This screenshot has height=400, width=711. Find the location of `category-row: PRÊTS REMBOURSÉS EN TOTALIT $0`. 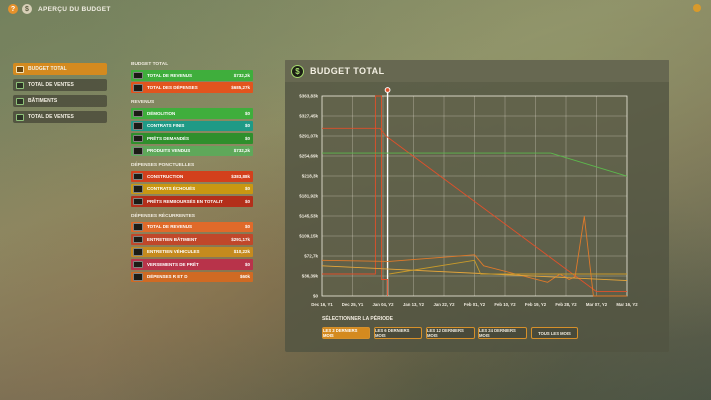

category-row: PRÊTS REMBOURSÉS EN TOTALIT $0 is located at coordinates (192, 201).